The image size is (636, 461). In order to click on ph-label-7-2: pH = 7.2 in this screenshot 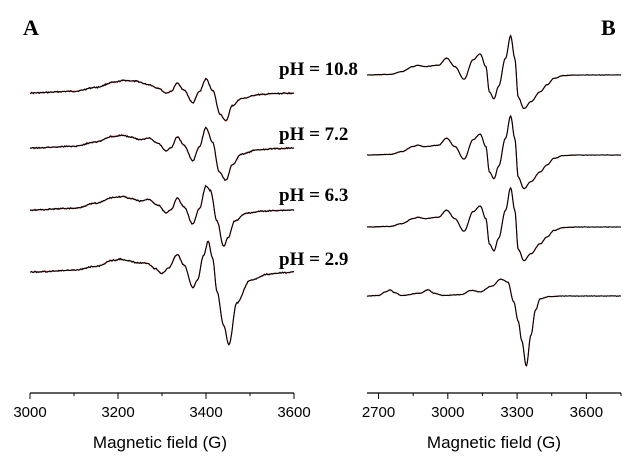, I will do `click(313, 134)`.